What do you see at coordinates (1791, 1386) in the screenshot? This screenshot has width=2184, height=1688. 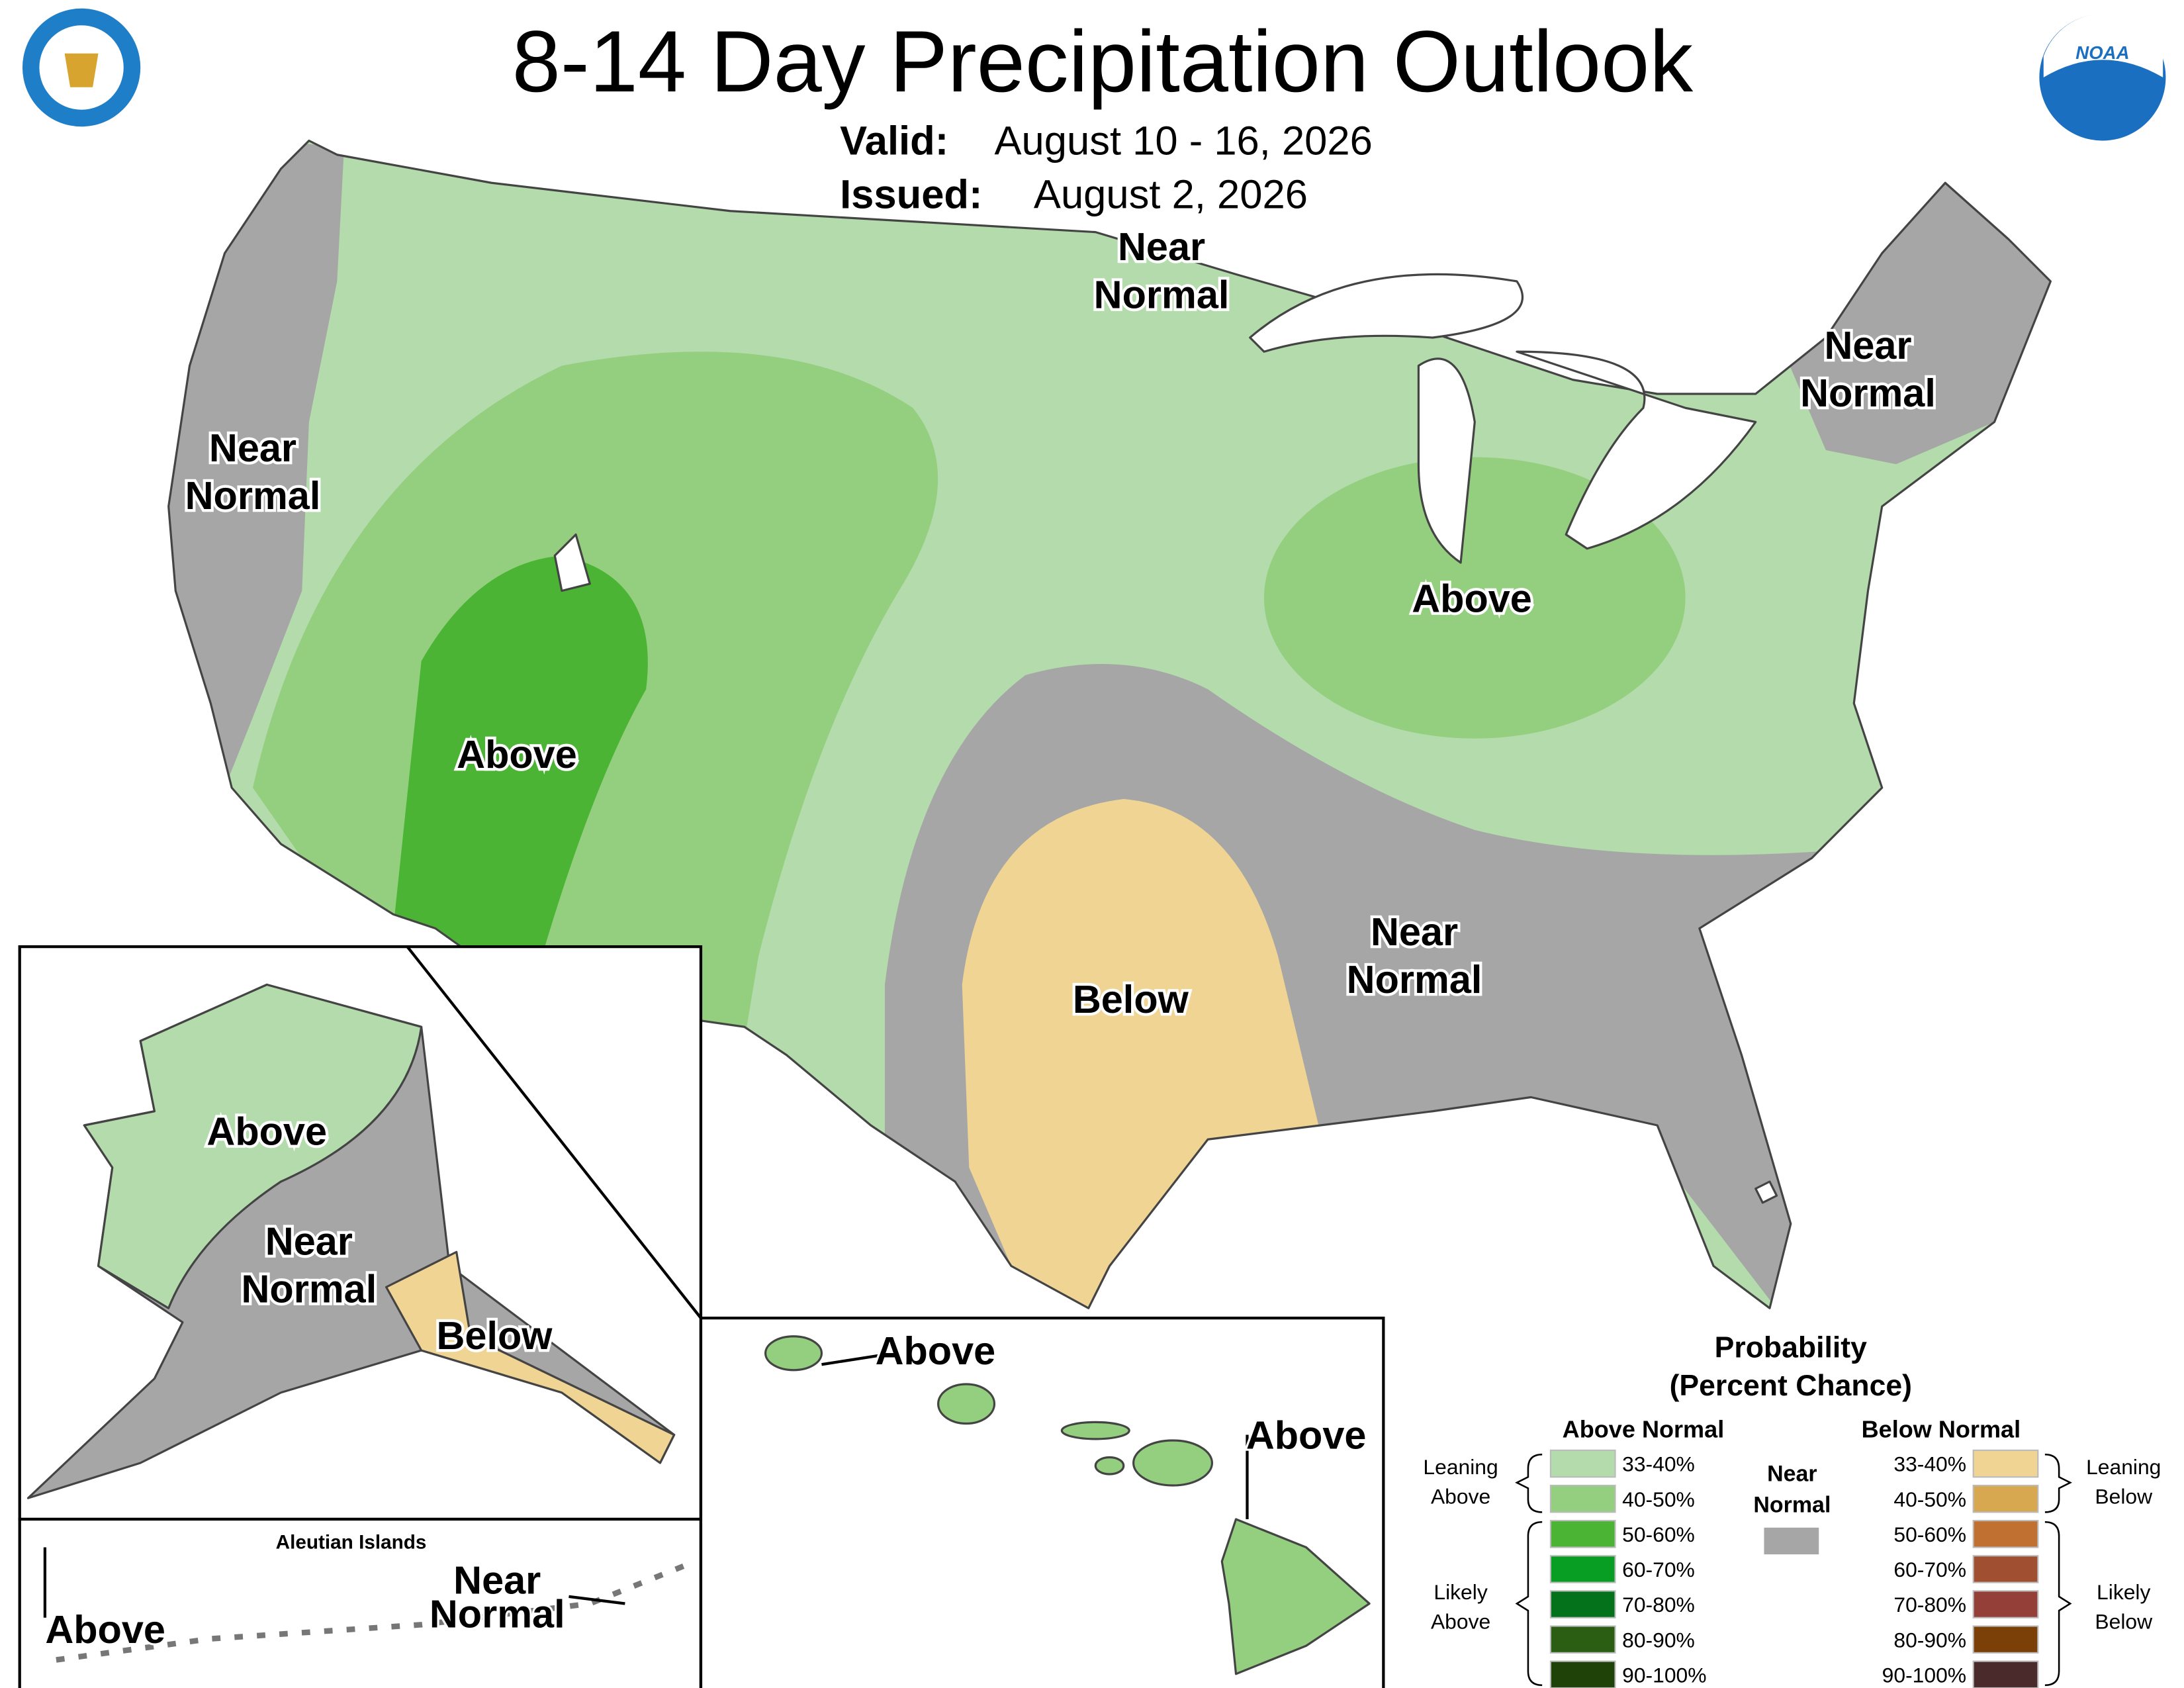 I see `legend-title-line: (Percent Chance)` at bounding box center [1791, 1386].